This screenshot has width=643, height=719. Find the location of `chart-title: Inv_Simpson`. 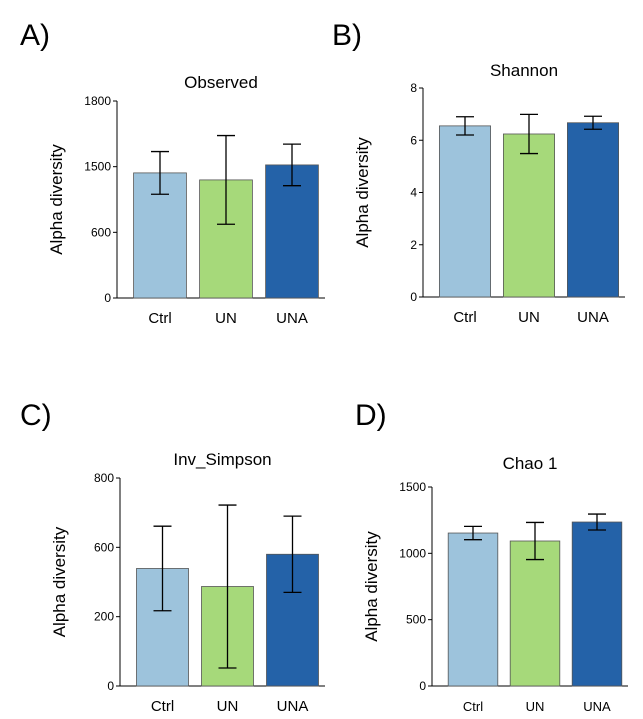

chart-title: Inv_Simpson is located at coordinates (222, 459).